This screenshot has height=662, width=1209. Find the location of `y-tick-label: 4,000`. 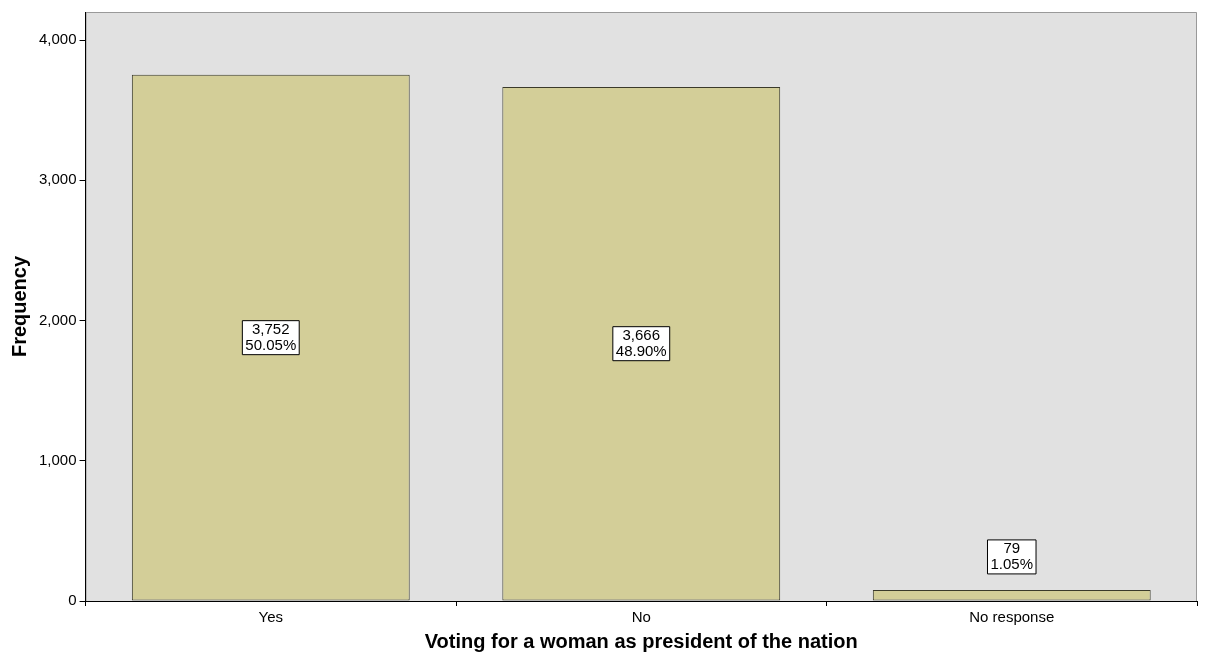

y-tick-label: 4,000 is located at coordinates (57, 39).